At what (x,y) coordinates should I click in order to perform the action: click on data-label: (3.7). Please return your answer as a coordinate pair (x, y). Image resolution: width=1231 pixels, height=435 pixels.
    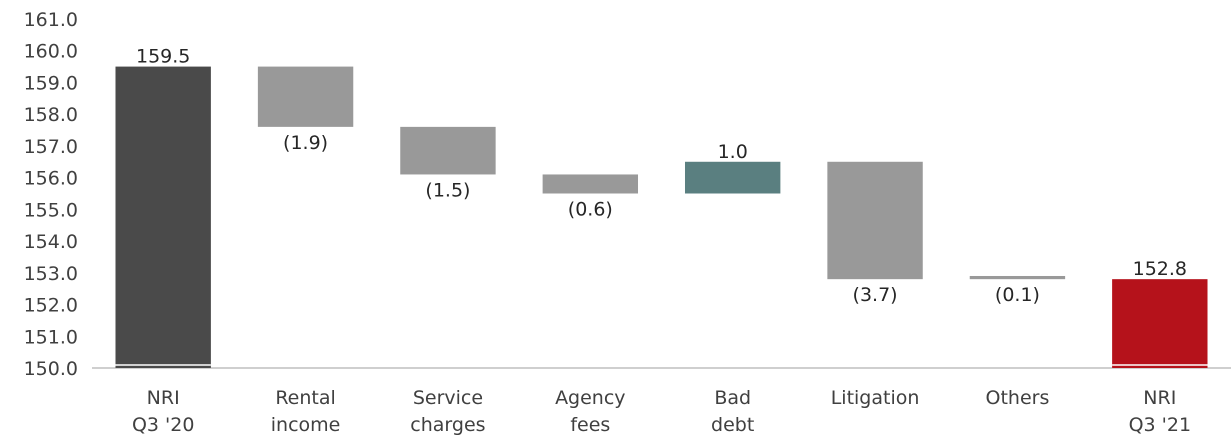
    Looking at the image, I should click on (875, 295).